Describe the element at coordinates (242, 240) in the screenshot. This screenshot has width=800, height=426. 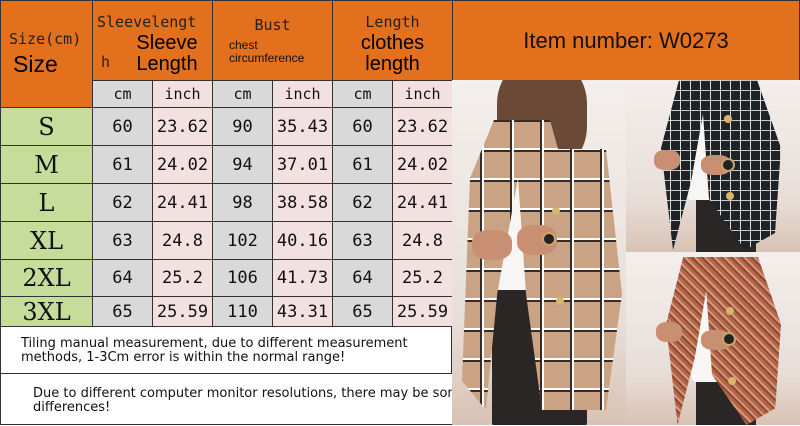
I see `table-cell: 102` at that location.